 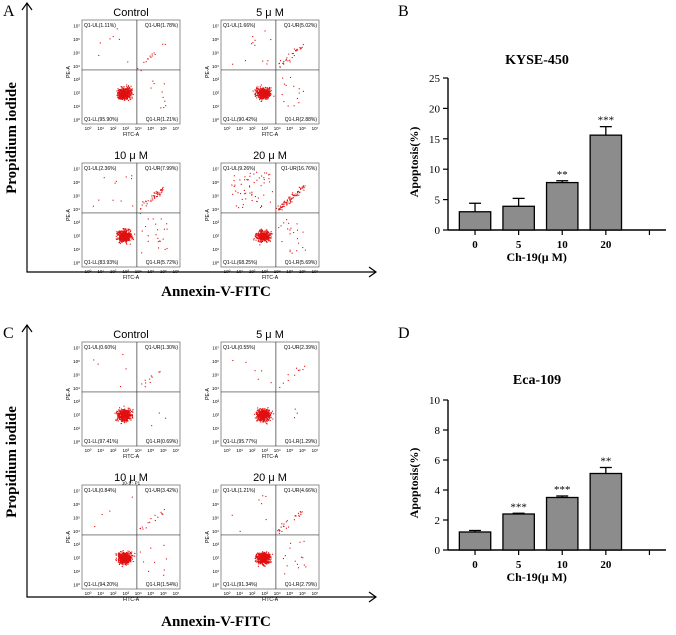 What do you see at coordinates (150, 271) in the screenshot?
I see `flow-x-tick: 10⁵` at bounding box center [150, 271].